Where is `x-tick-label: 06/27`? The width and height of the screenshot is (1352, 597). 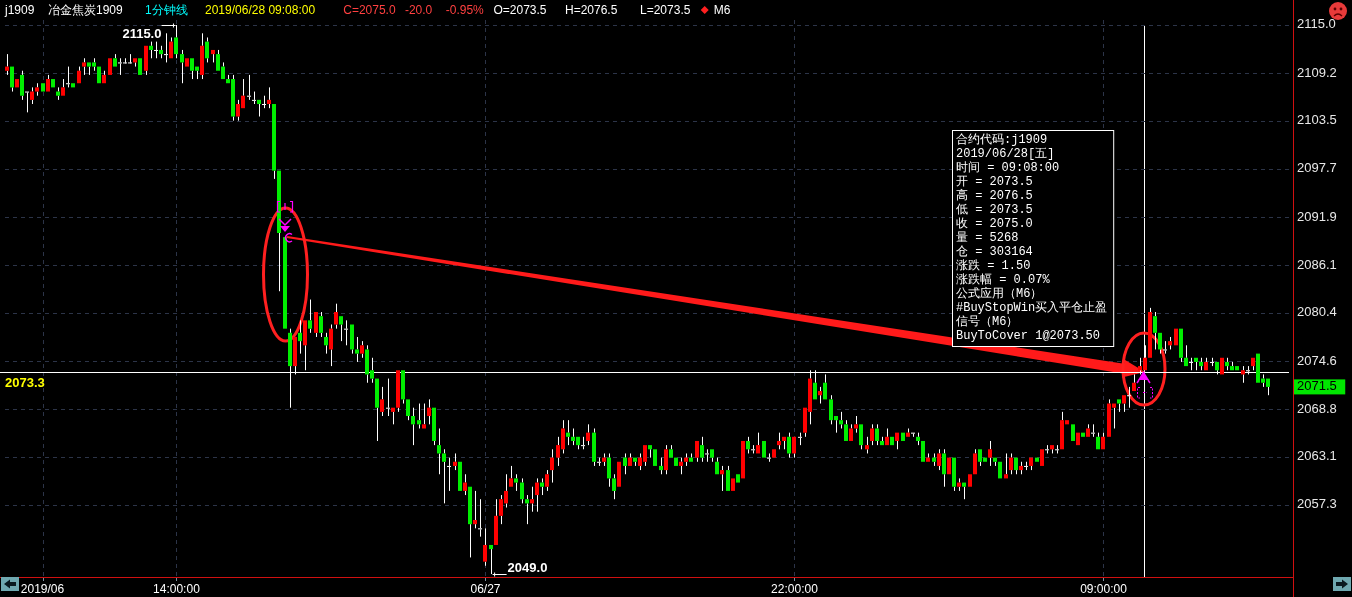
x-tick-label: 06/27 is located at coordinates (485, 589).